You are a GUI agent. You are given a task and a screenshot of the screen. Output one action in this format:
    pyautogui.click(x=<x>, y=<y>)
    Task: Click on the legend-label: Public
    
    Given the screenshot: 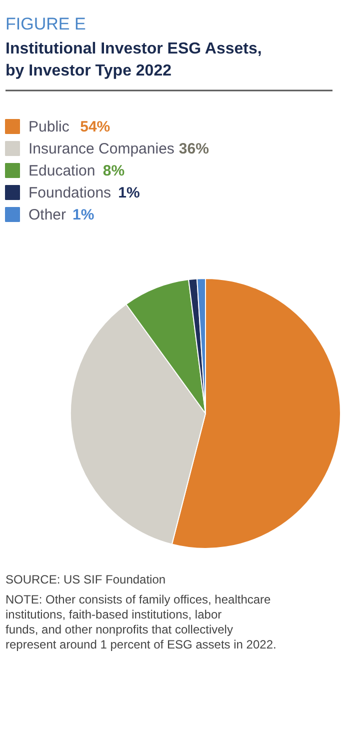 What is the action you would take?
    pyautogui.click(x=49, y=127)
    